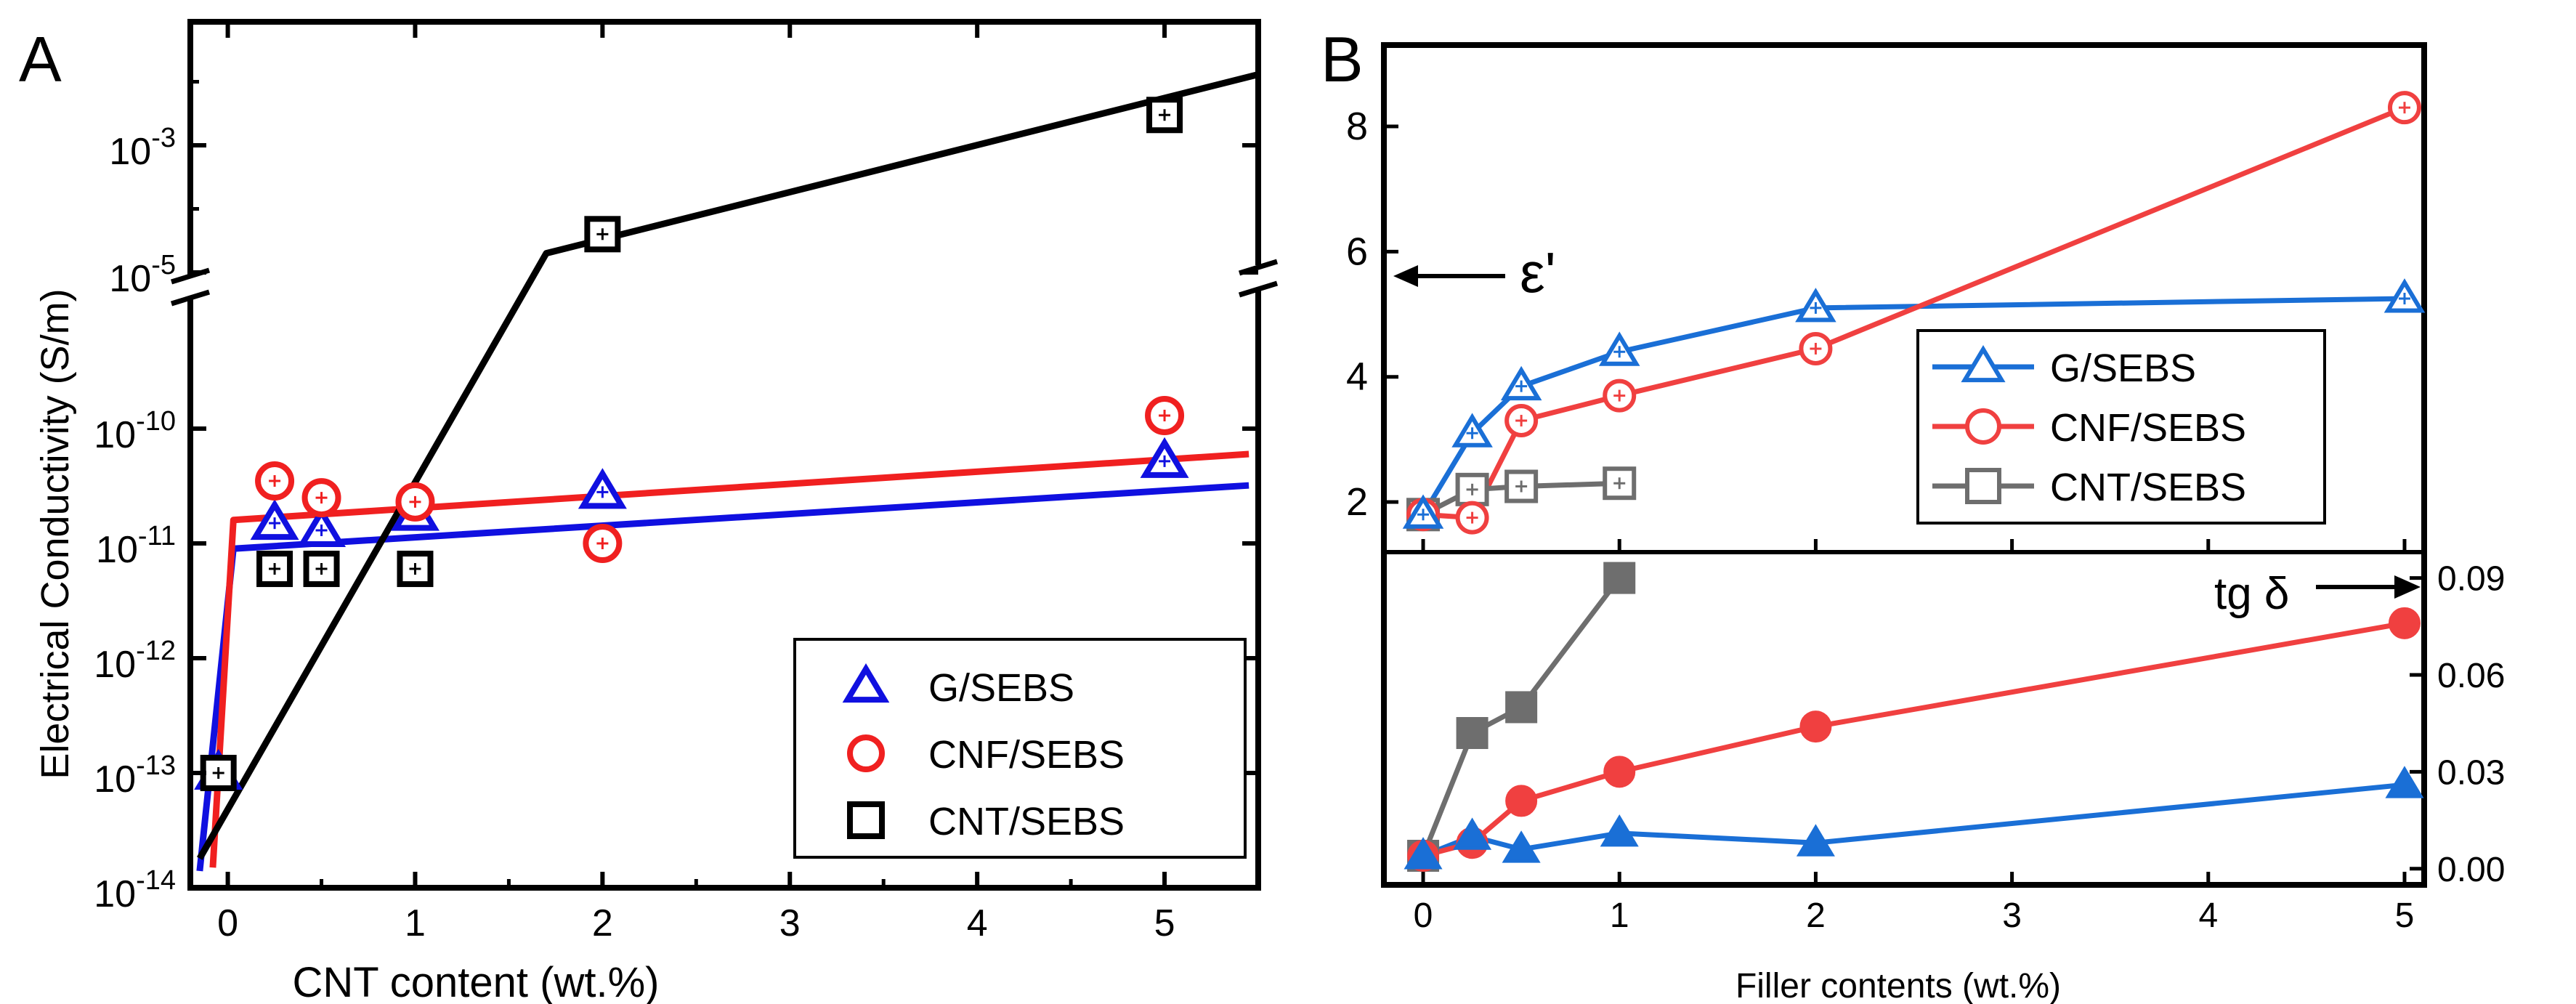  Describe the element at coordinates (2471, 676) in the screenshot. I see `y-tick-label-right: 0.06` at that location.